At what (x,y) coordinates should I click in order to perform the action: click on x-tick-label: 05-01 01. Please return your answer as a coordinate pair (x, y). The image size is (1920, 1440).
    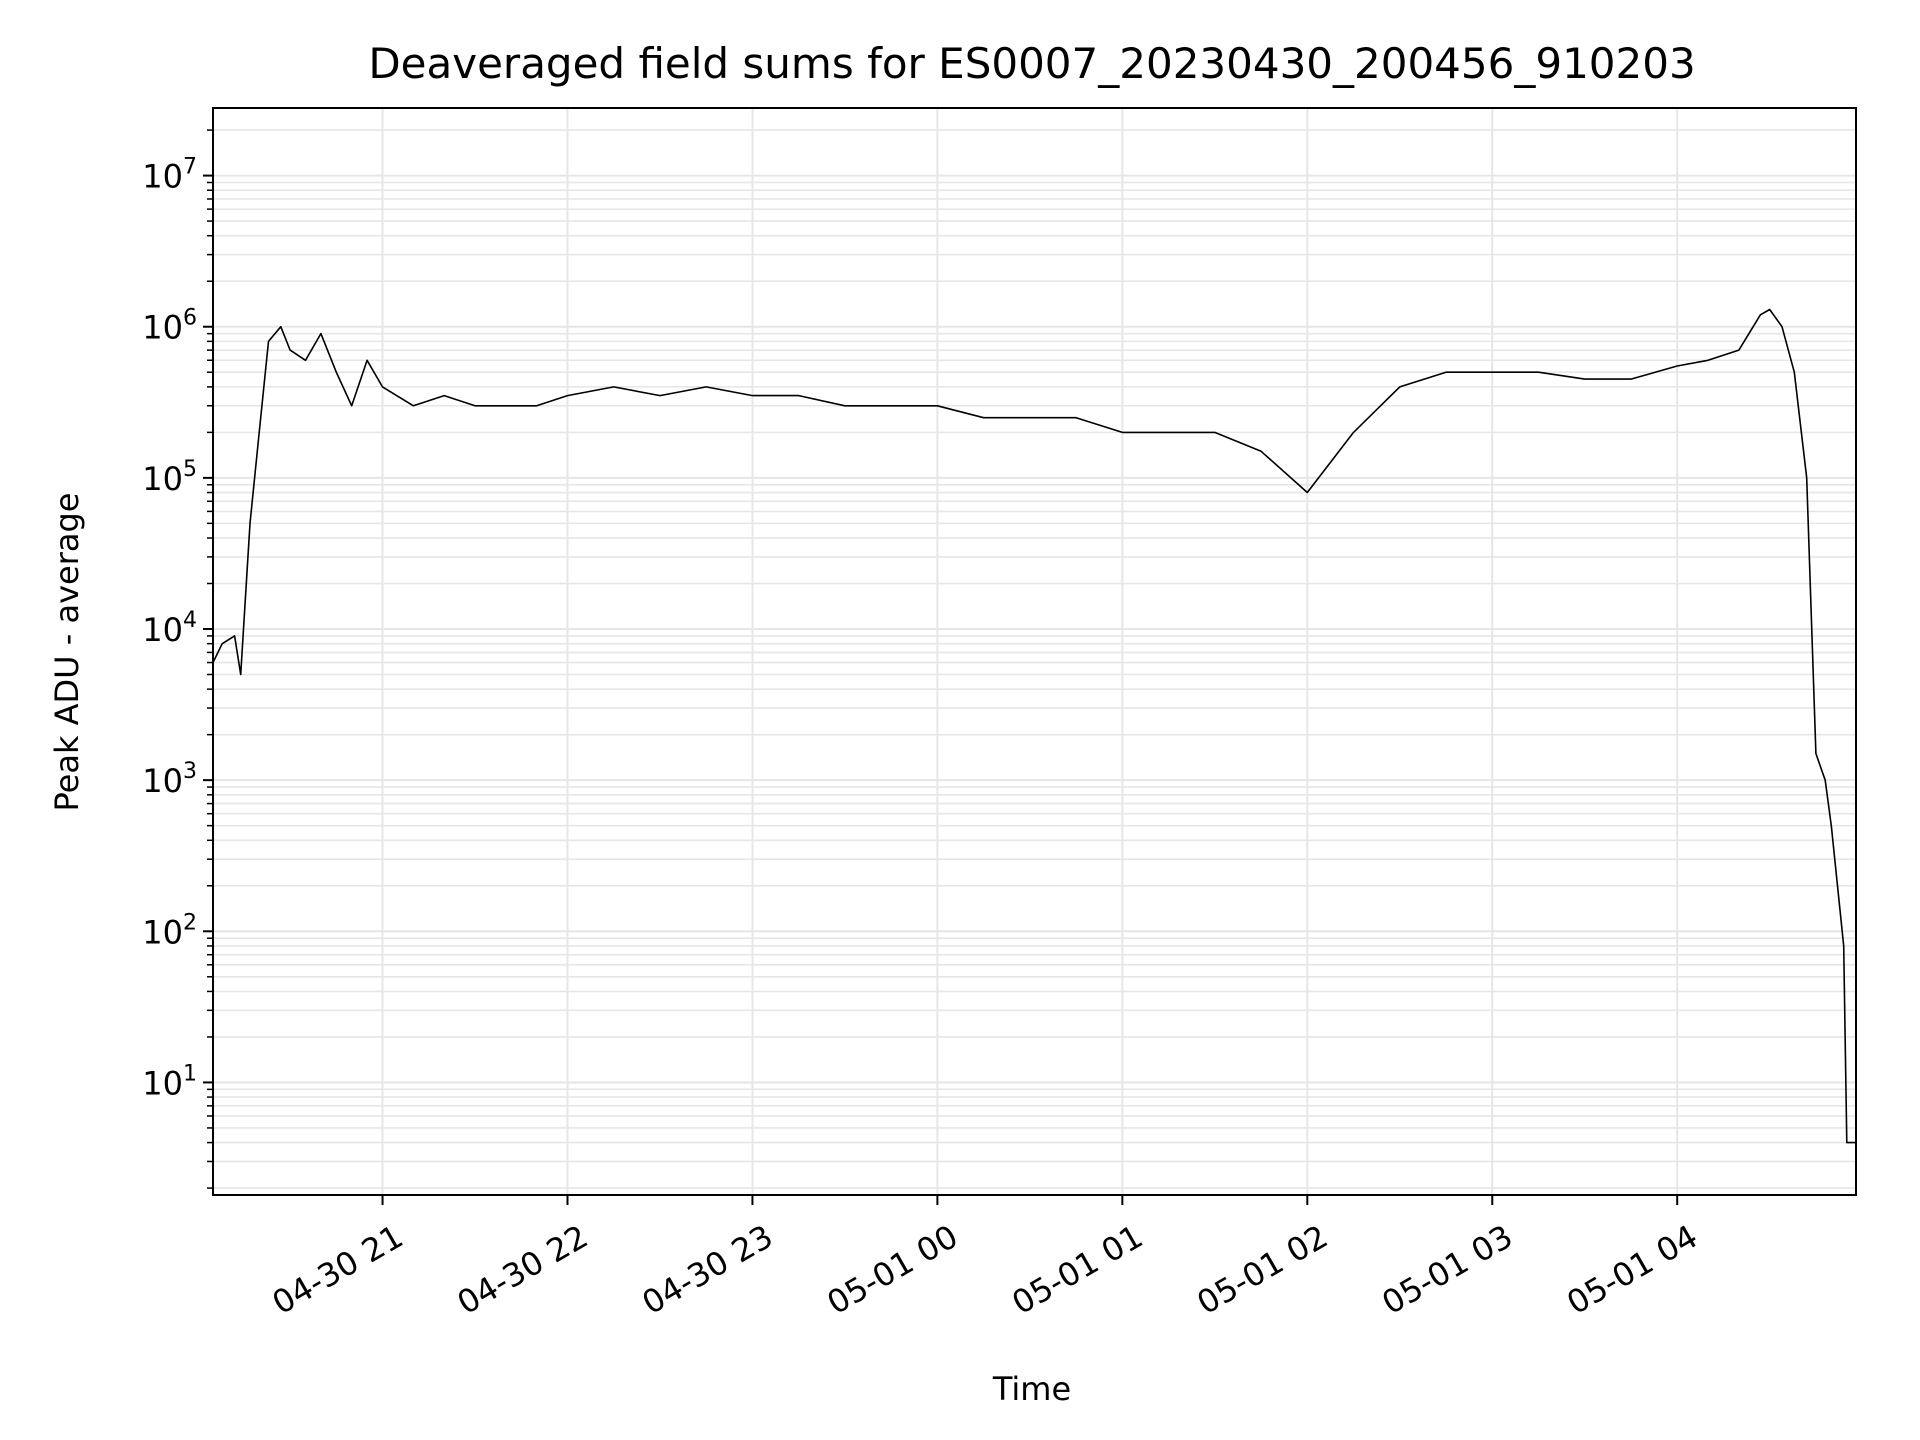
    Looking at the image, I should click on (1078, 1269).